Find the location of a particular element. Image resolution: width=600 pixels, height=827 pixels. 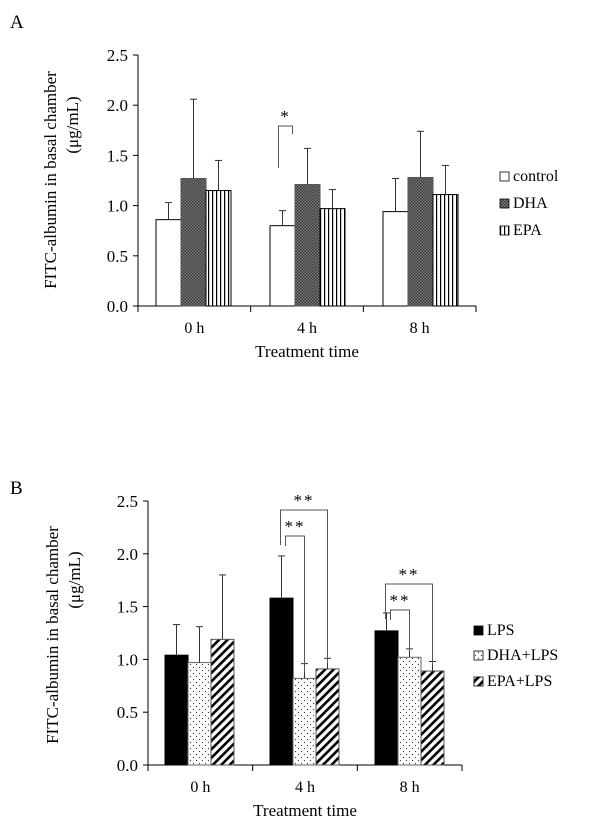

legend-label: control is located at coordinates (536, 176).